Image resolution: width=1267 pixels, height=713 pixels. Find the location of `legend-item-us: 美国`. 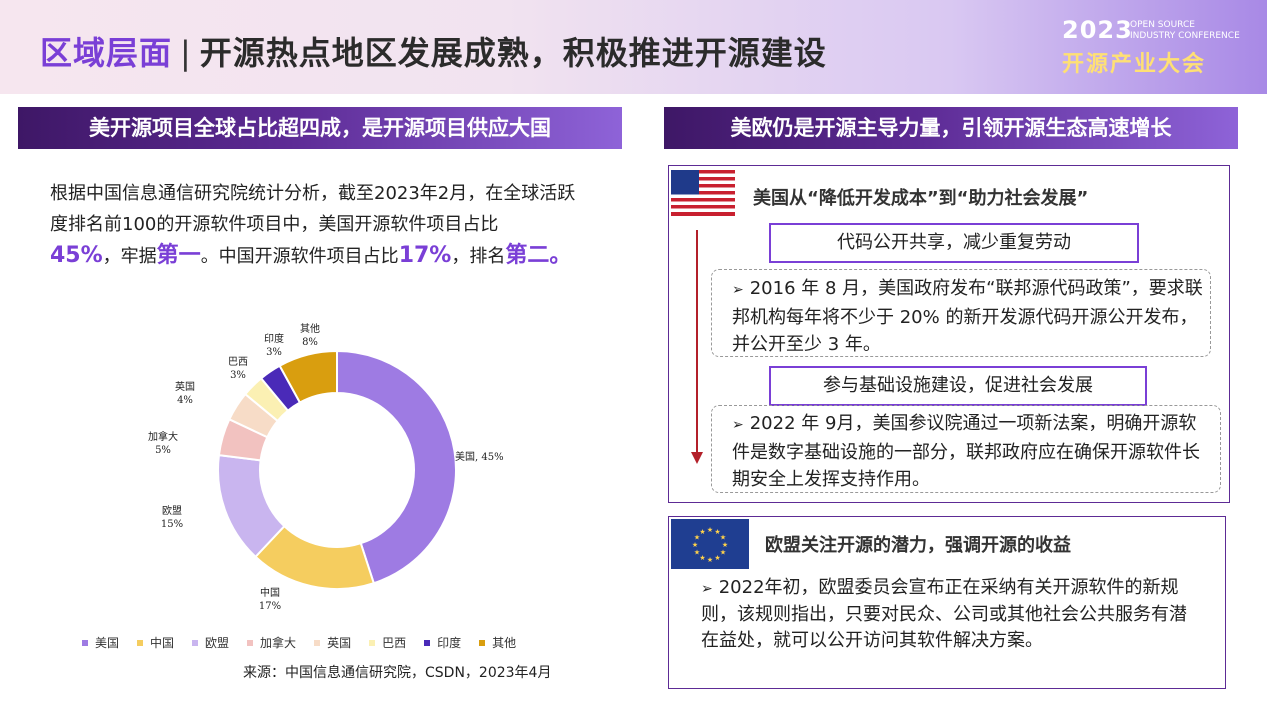

legend-item-us: 美国 is located at coordinates (100, 642).